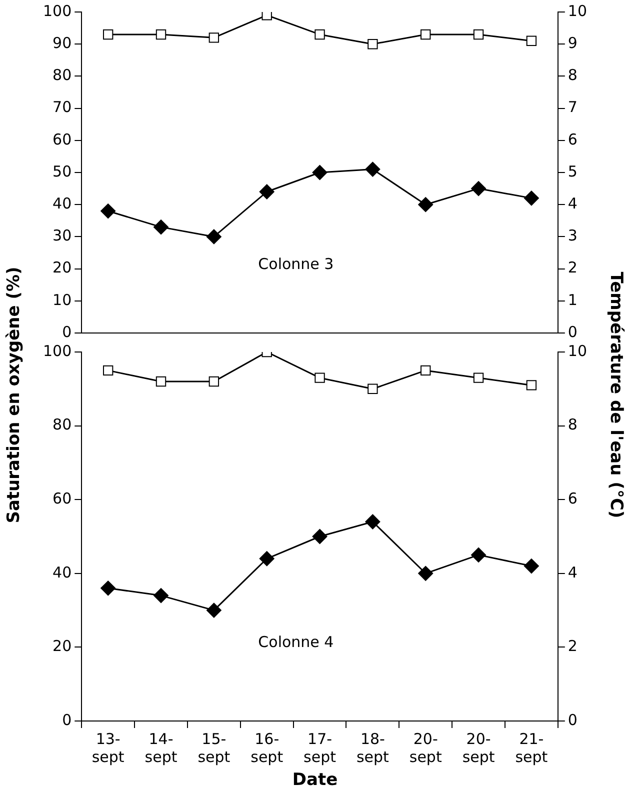 The image size is (630, 809). Describe the element at coordinates (161, 748) in the screenshot. I see `x-tick-label: 14-sept` at that location.